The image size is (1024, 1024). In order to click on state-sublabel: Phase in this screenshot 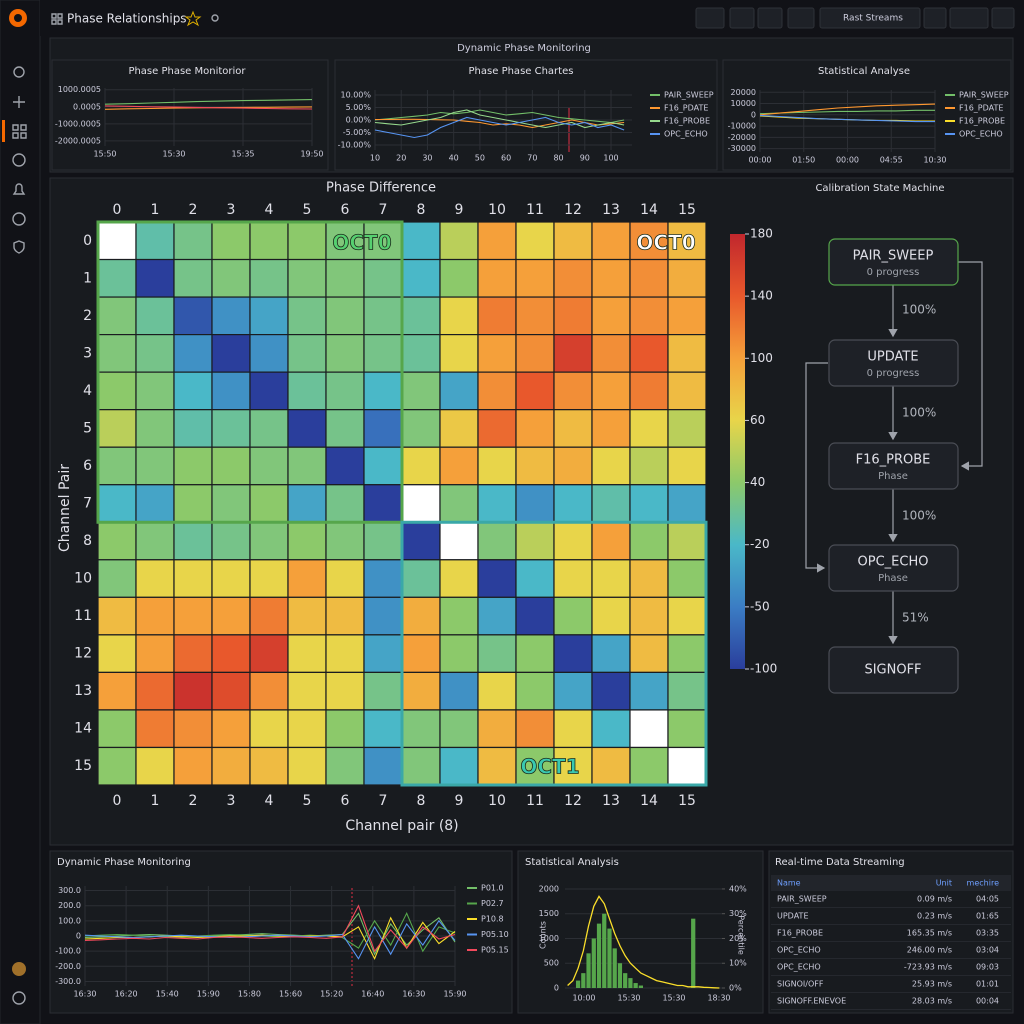, I will do `click(893, 578)`.